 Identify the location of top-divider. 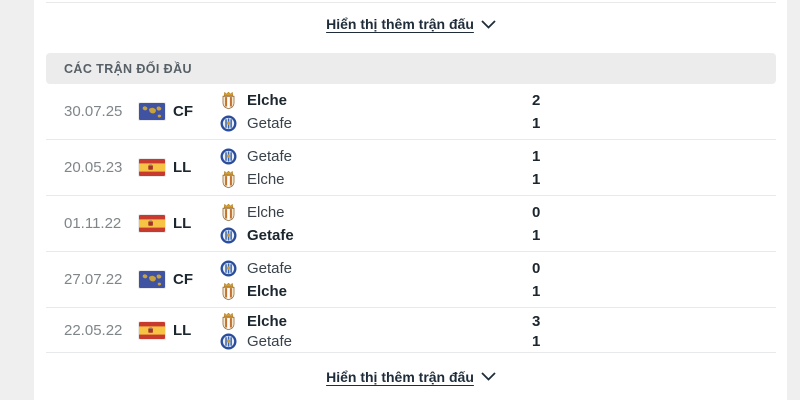
(411, 2).